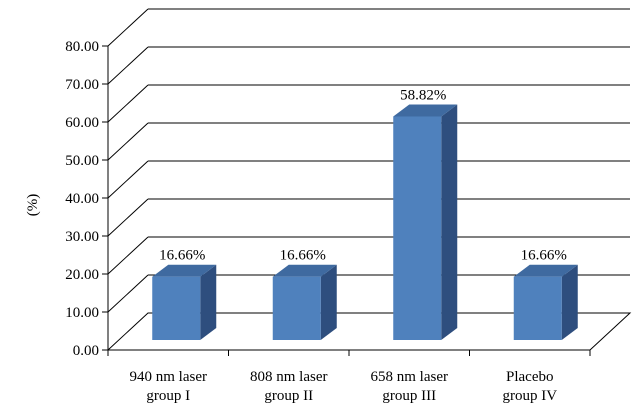 This screenshot has height=411, width=635. Describe the element at coordinates (82, 275) in the screenshot. I see `y-tick-label: 20.00` at that location.